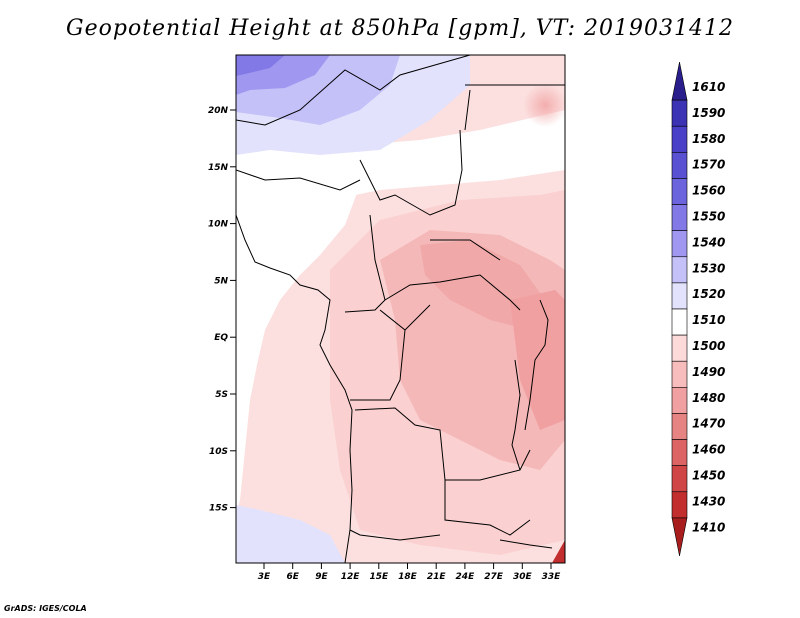 This screenshot has width=800, height=618. Describe the element at coordinates (45, 608) in the screenshot. I see `grads-credit: GrADS: IGES/COLA` at that location.